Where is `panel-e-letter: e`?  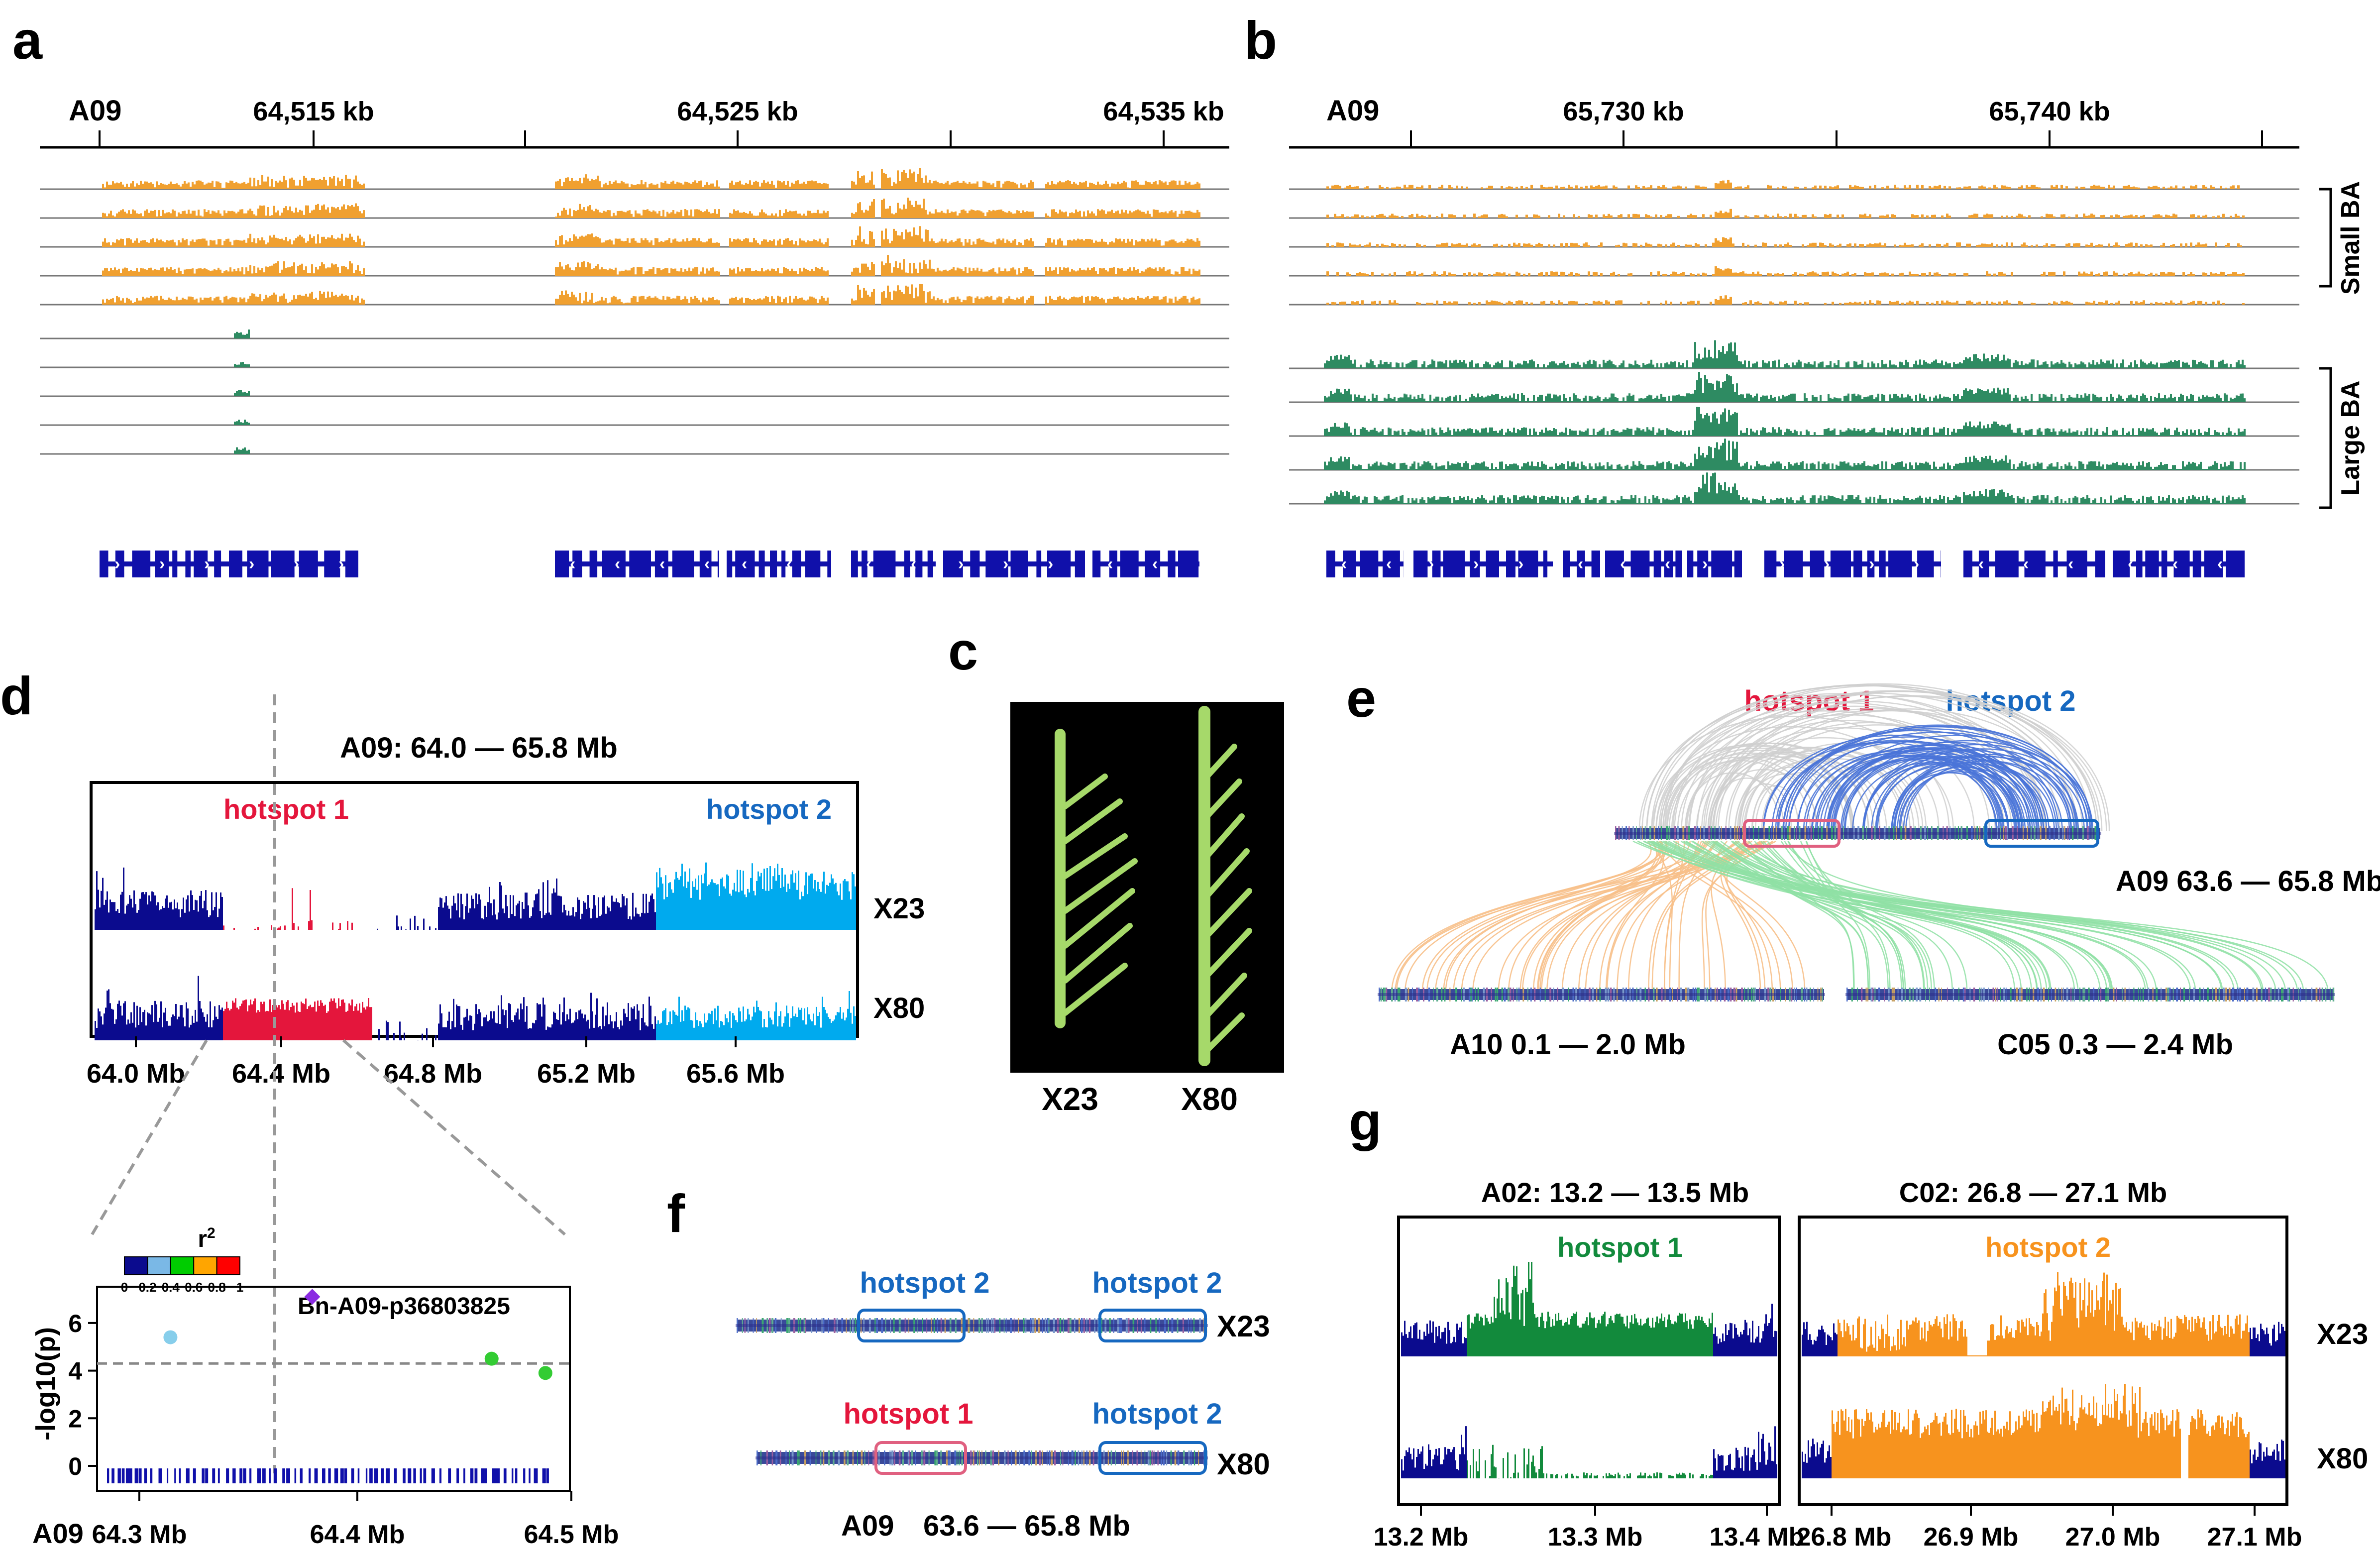
panel-e-letter: e is located at coordinates (1361, 698).